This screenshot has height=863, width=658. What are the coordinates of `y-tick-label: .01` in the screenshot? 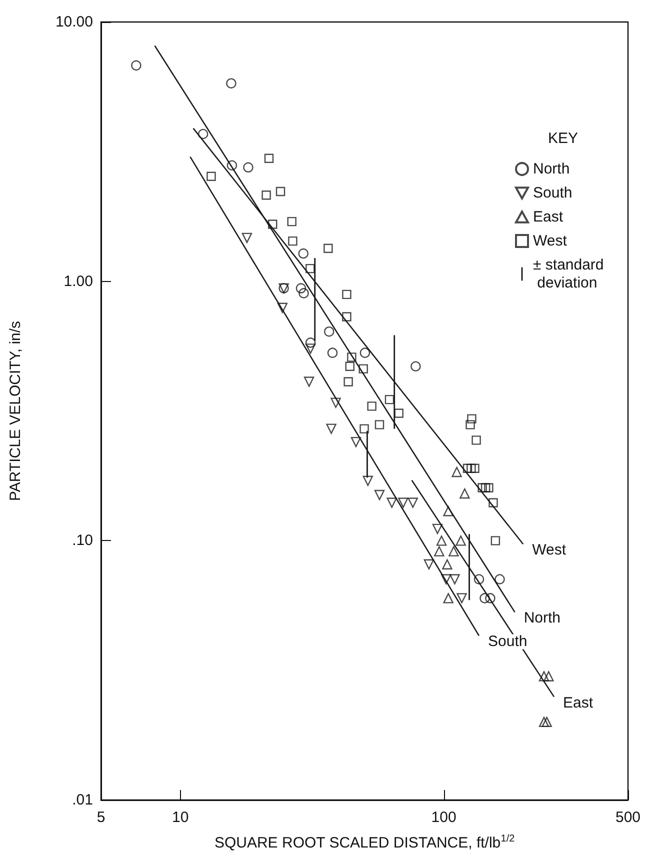 It's located at (82, 800).